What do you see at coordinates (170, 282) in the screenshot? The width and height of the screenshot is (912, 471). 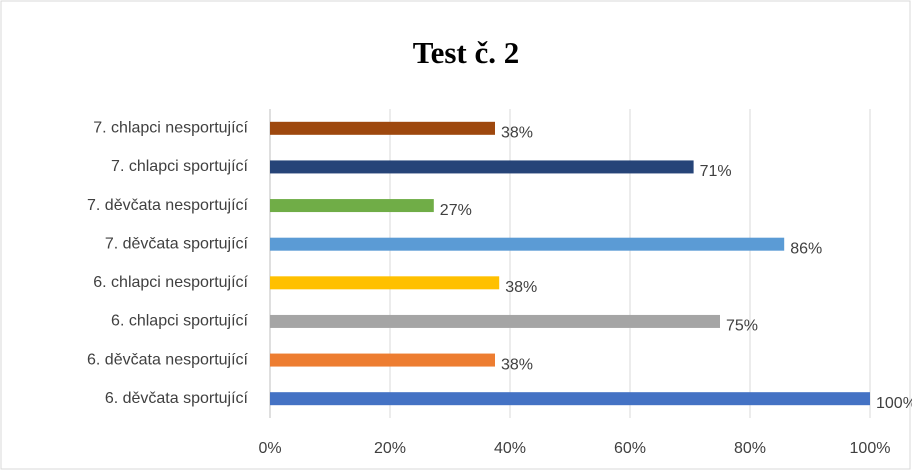 I see `y-tick-label: 6. chlapci nesportující` at bounding box center [170, 282].